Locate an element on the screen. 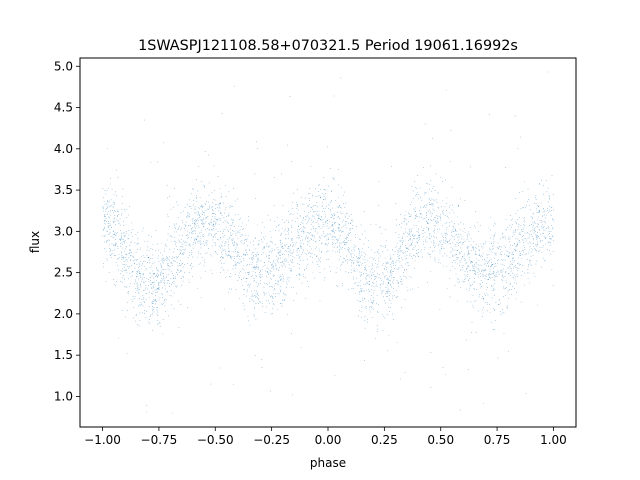 This screenshot has height=480, width=640. x-tick-label: −0.50 is located at coordinates (215, 440).